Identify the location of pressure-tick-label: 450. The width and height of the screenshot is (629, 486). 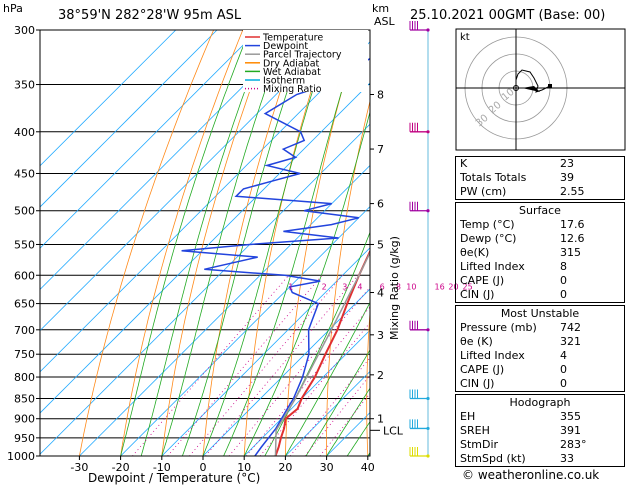
(24, 173).